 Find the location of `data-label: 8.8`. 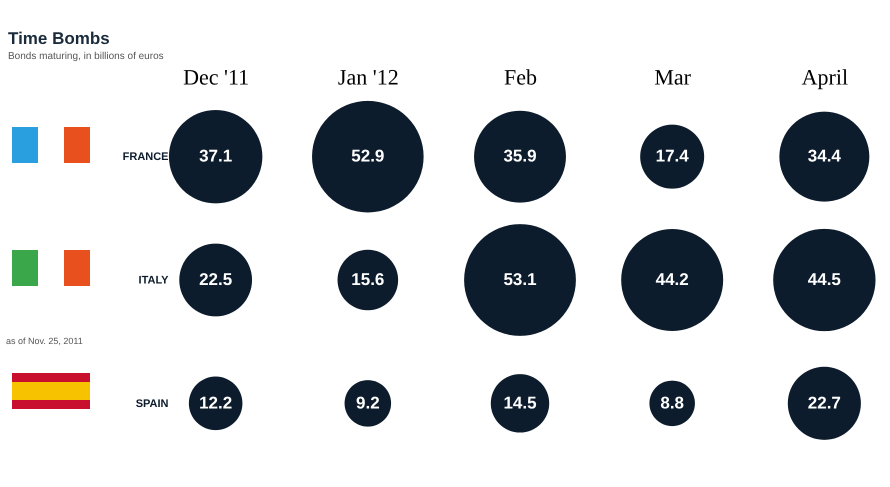

data-label: 8.8 is located at coordinates (672, 402).